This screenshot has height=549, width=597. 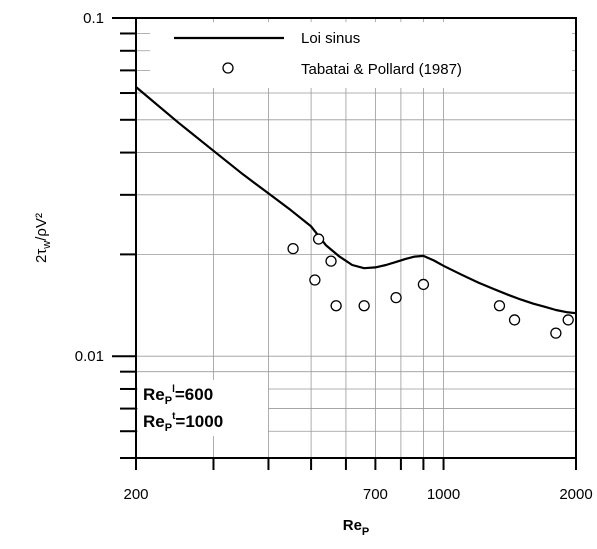 What do you see at coordinates (168, 428) in the screenshot?
I see `annotation-re-turbulent-sub: P` at bounding box center [168, 428].